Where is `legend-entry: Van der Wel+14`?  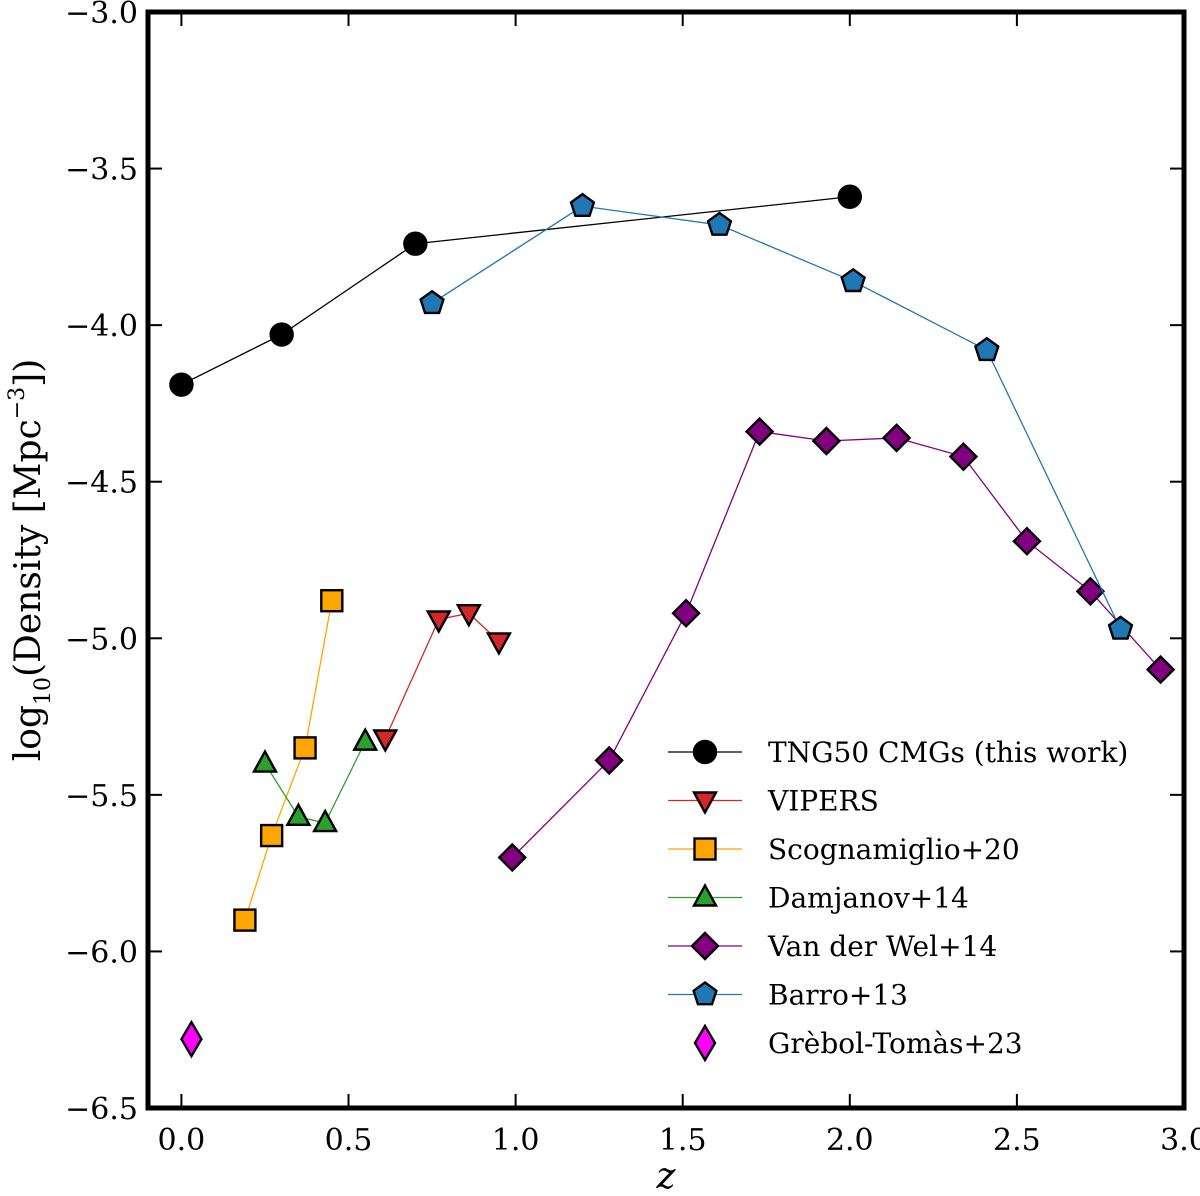 legend-entry: Van der Wel+14 is located at coordinates (832, 946).